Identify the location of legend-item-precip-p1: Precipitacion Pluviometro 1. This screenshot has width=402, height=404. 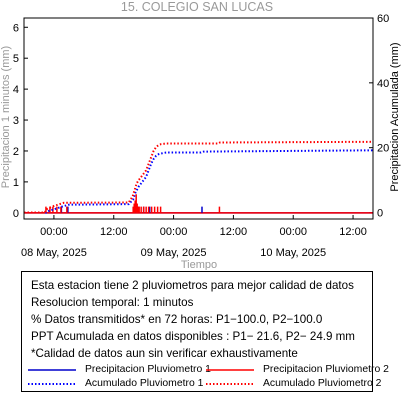
(119, 371).